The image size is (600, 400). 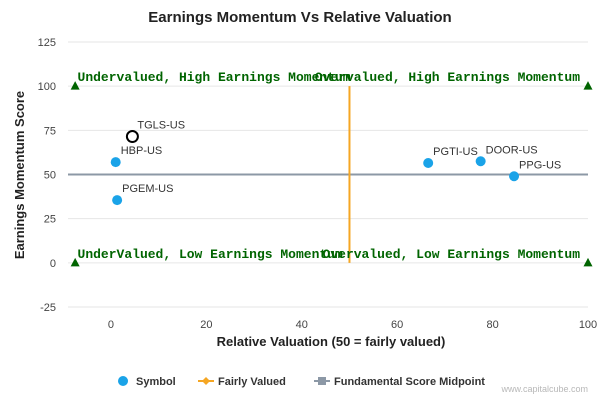 What do you see at coordinates (588, 325) in the screenshot?
I see `x-tick-label: 100` at bounding box center [588, 325].